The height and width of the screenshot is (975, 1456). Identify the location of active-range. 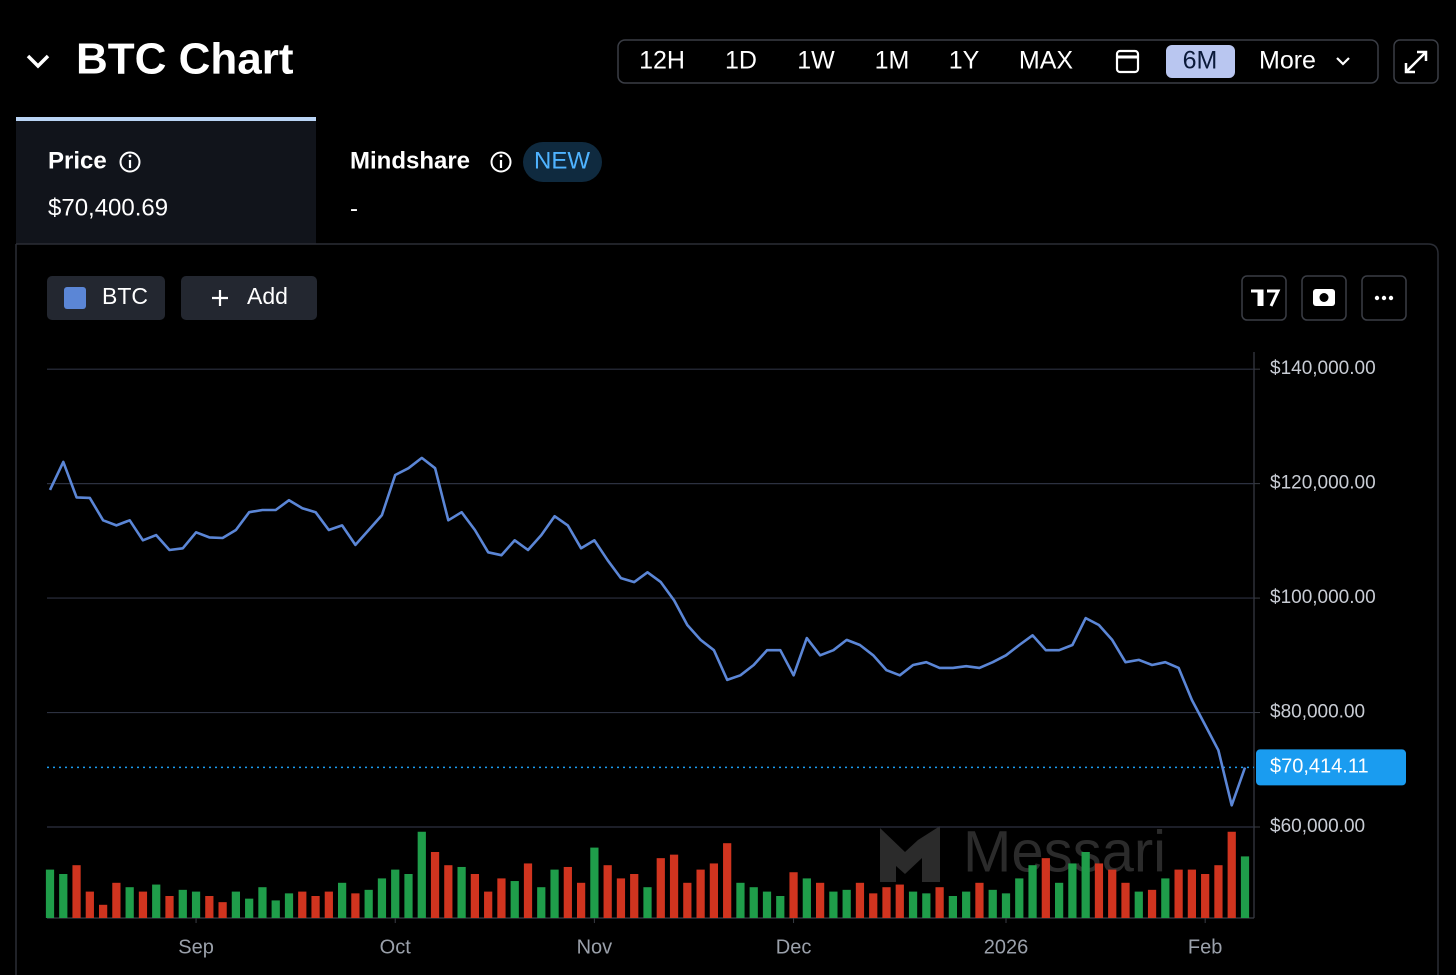
(1200, 61).